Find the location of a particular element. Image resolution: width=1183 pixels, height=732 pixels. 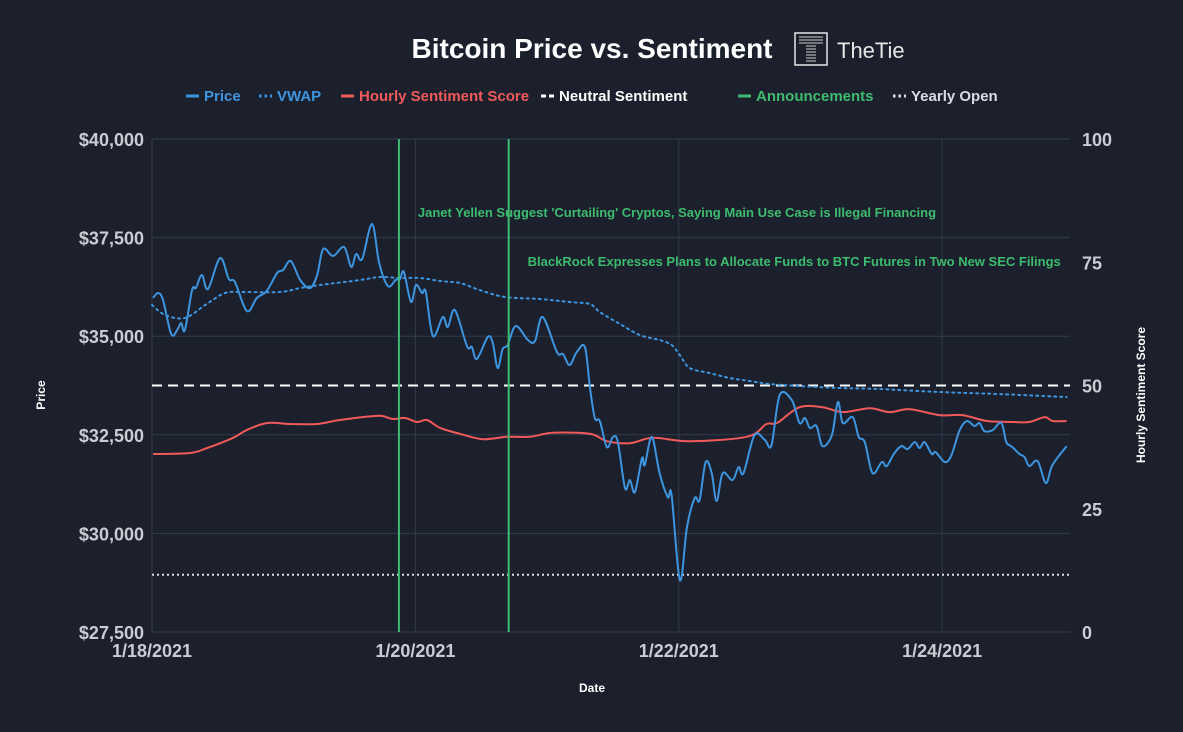

legend-item-announcements: Announcements is located at coordinates (806, 96).